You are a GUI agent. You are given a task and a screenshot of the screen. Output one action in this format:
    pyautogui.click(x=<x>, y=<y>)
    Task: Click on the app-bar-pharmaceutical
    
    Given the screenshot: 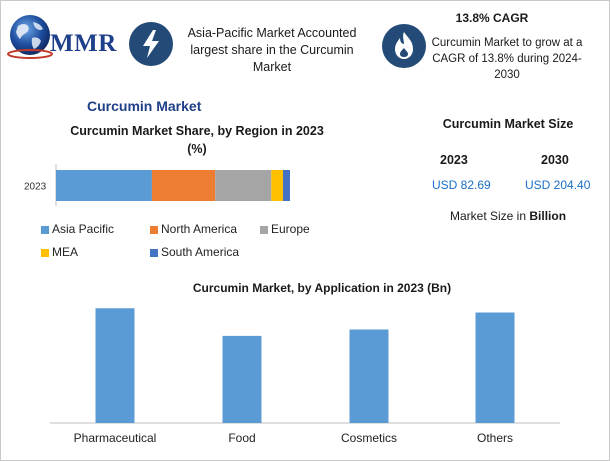 What is the action you would take?
    pyautogui.click(x=115, y=365)
    